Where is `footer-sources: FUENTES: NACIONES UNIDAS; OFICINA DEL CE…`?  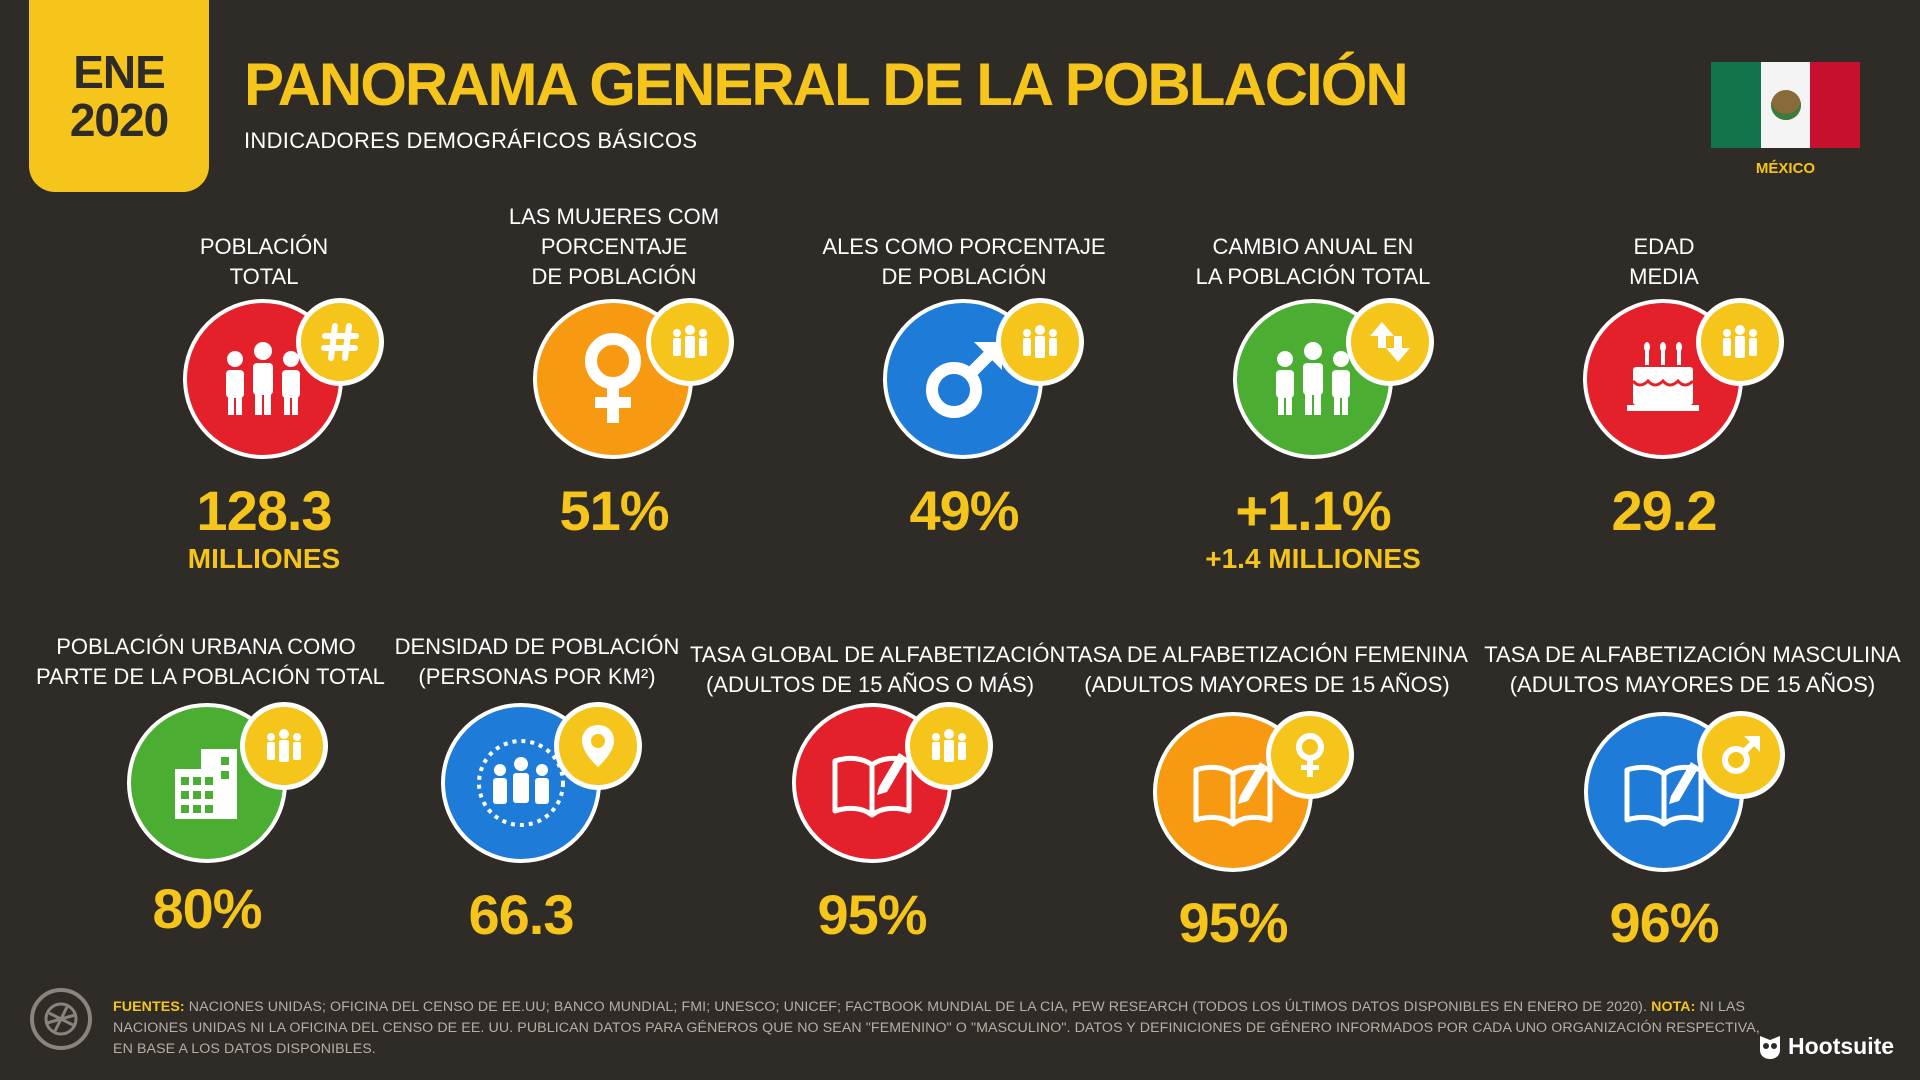
footer-sources: FUENTES: NACIONES UNIDAS; OFICINA DEL CE… is located at coordinates (943, 1028).